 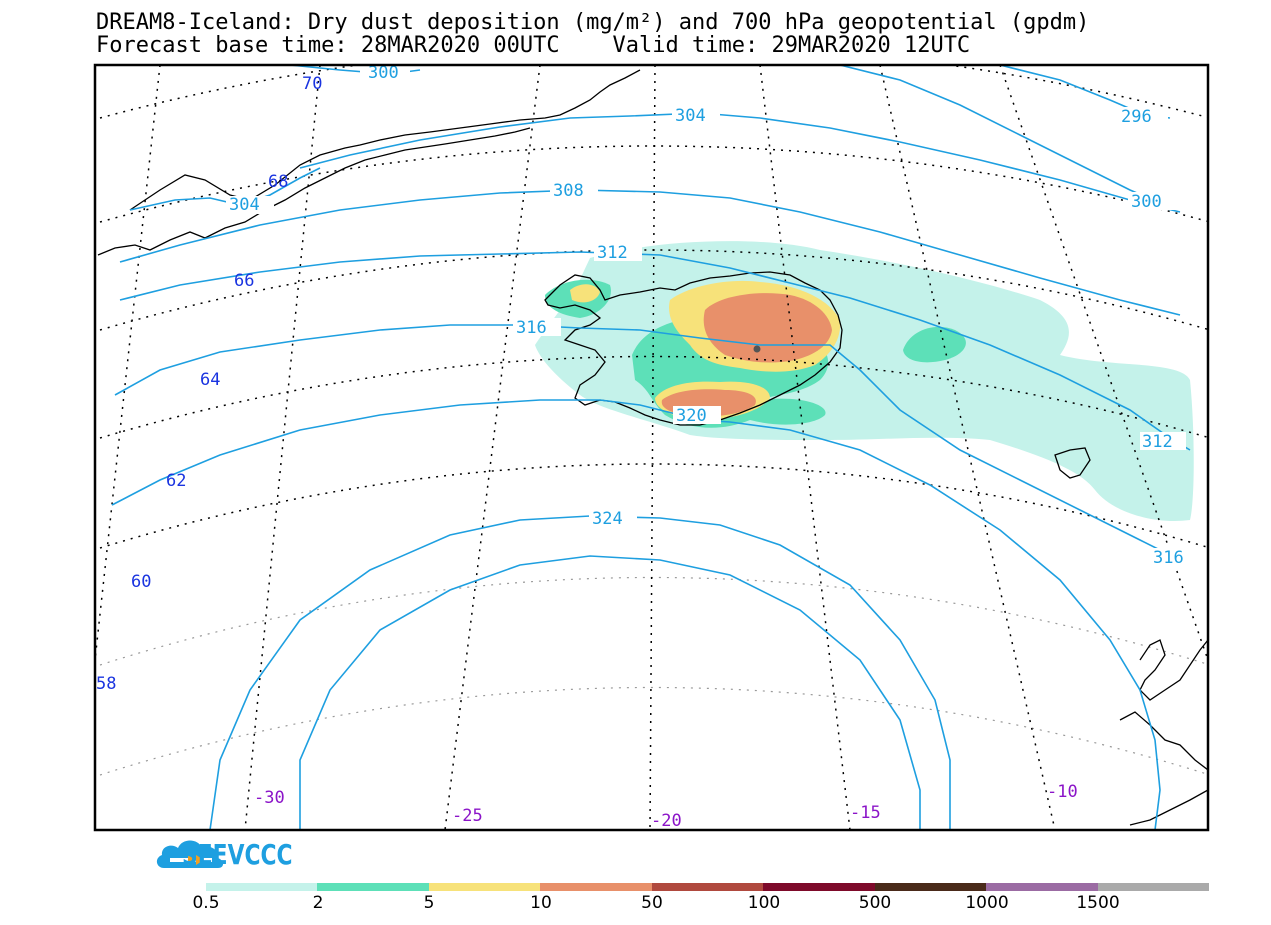 What do you see at coordinates (176, 481) in the screenshot?
I see `latitude-label: 62` at bounding box center [176, 481].